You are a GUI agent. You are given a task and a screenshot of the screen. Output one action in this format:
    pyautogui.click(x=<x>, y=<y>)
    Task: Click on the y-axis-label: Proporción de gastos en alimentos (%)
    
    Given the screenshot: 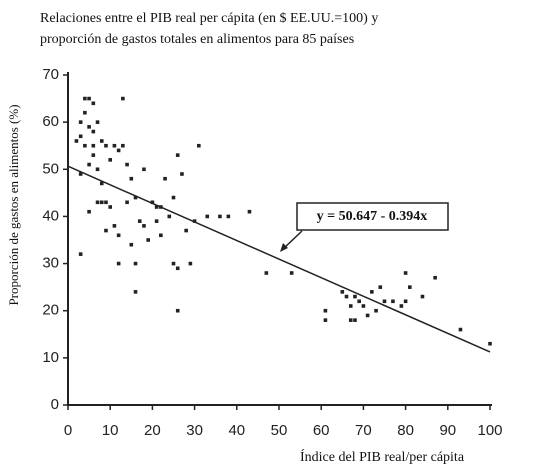 What is the action you would take?
    pyautogui.click(x=13, y=204)
    